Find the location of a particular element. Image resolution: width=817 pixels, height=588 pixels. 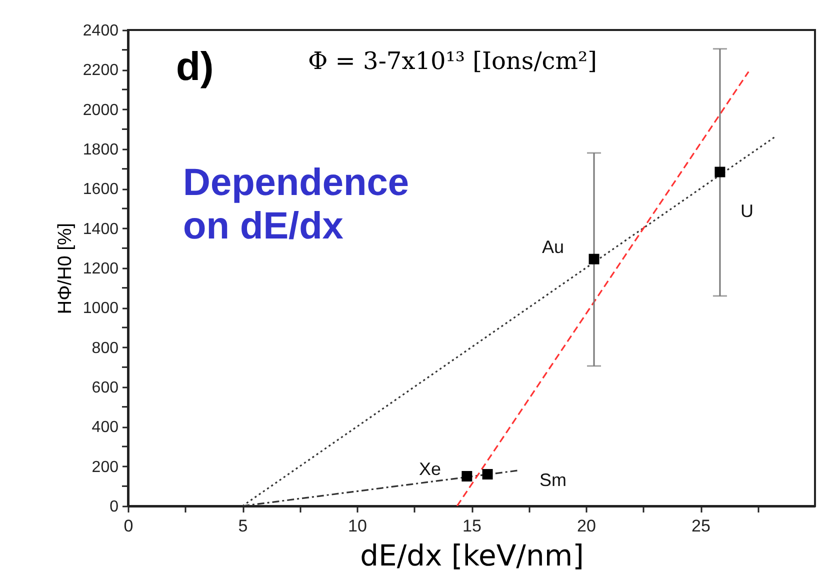

annotation: Xe is located at coordinates (430, 469).